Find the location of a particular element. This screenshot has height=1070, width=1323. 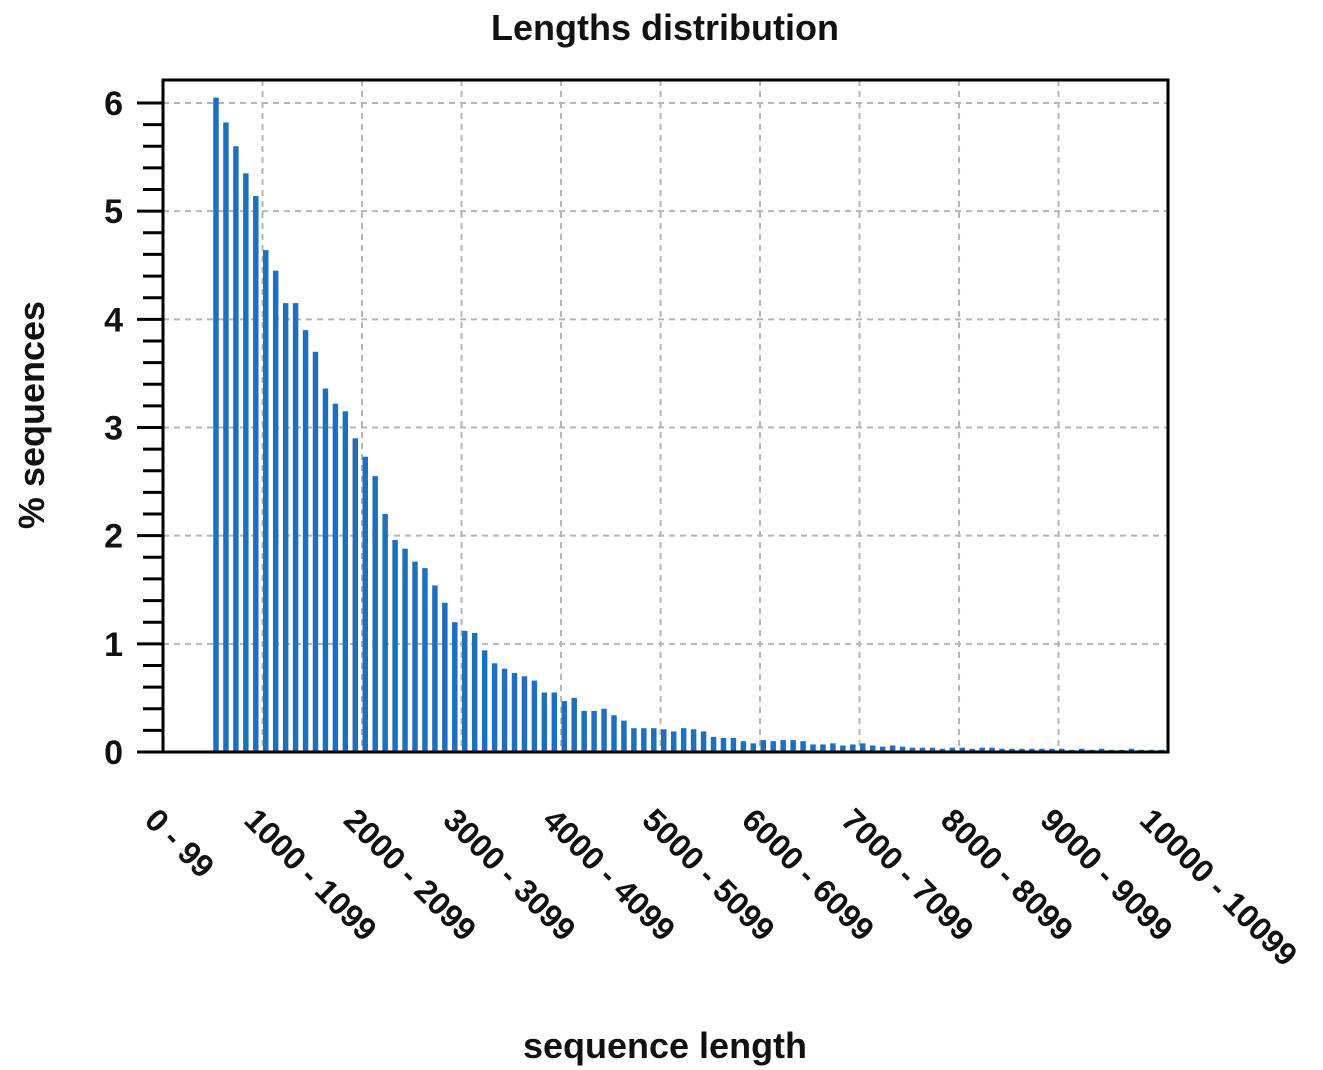

y-axis-ticks: 0 1 2 3 4 5 6 is located at coordinates (113, 428).